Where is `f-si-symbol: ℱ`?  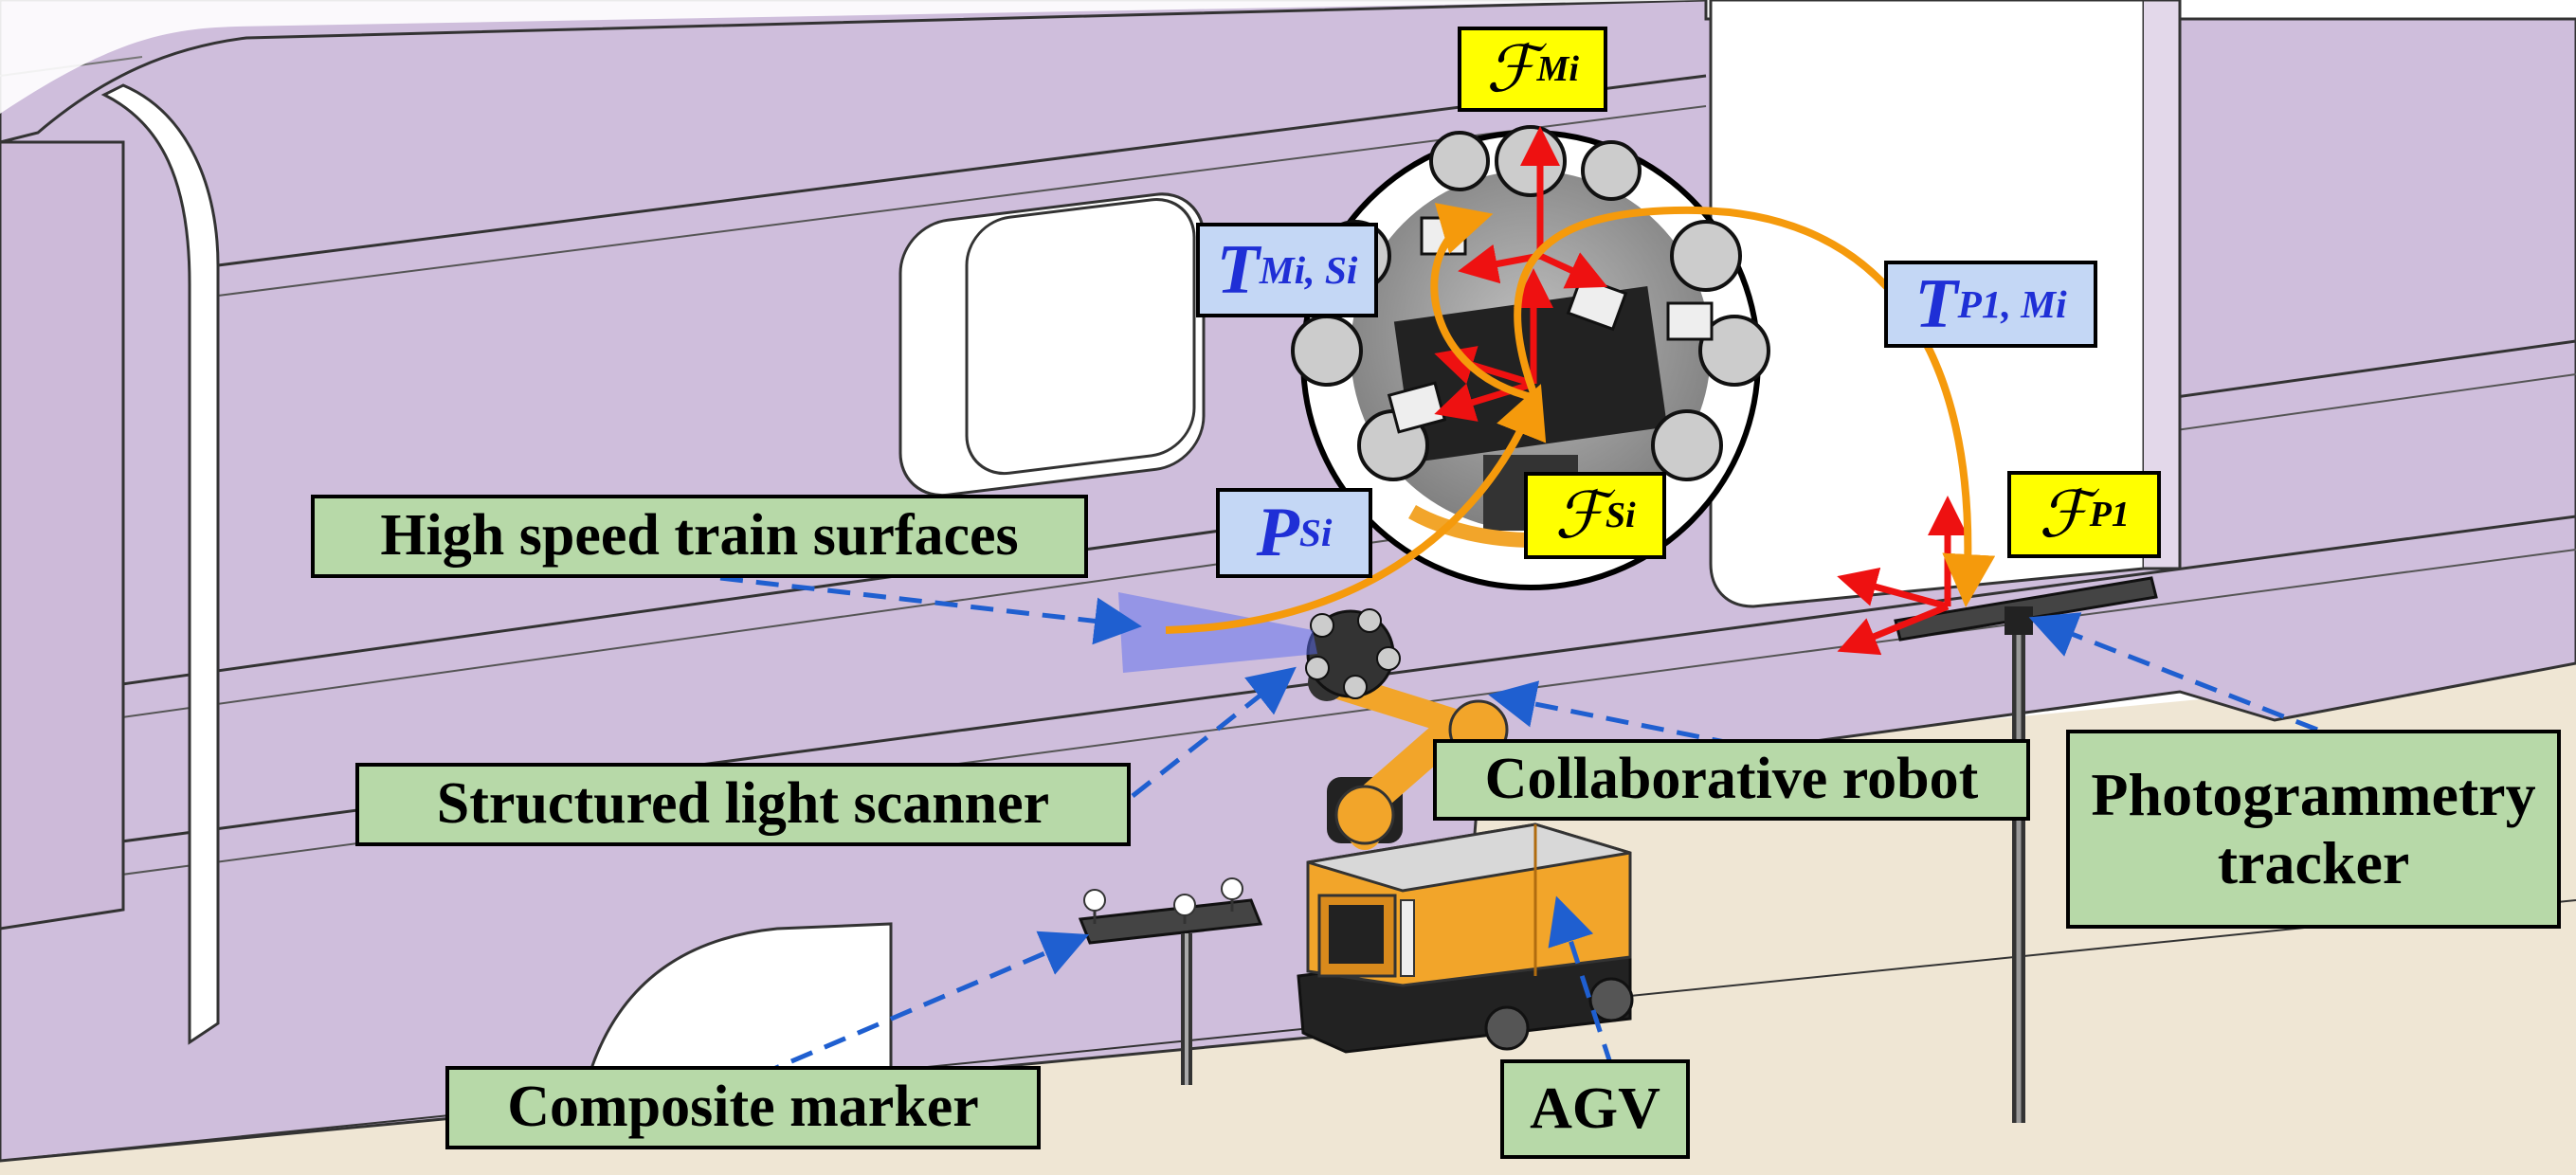
f-si-symbol: ℱ is located at coordinates (1579, 515).